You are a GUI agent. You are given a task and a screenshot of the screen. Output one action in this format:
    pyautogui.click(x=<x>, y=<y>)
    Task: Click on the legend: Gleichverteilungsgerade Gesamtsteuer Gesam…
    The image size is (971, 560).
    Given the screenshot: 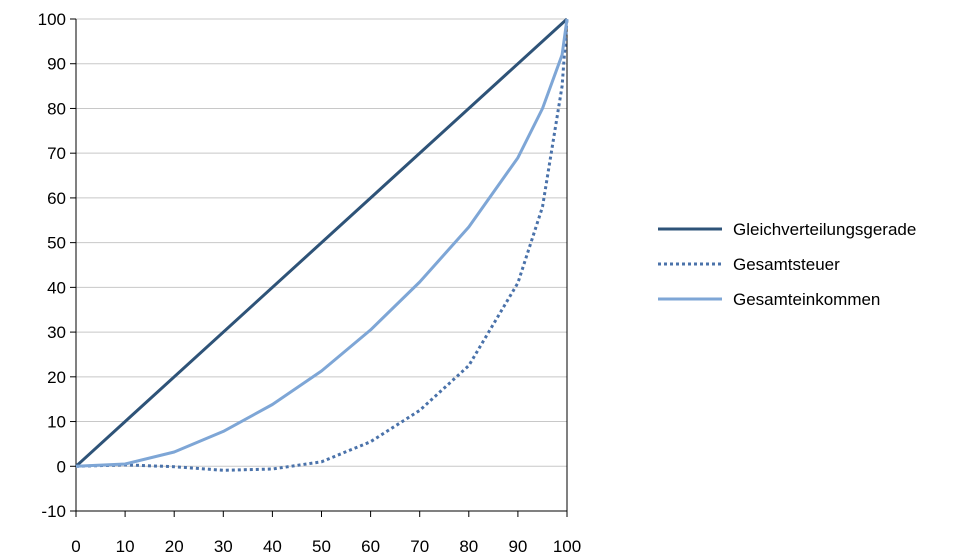 What is the action you would take?
    pyautogui.click(x=787, y=264)
    